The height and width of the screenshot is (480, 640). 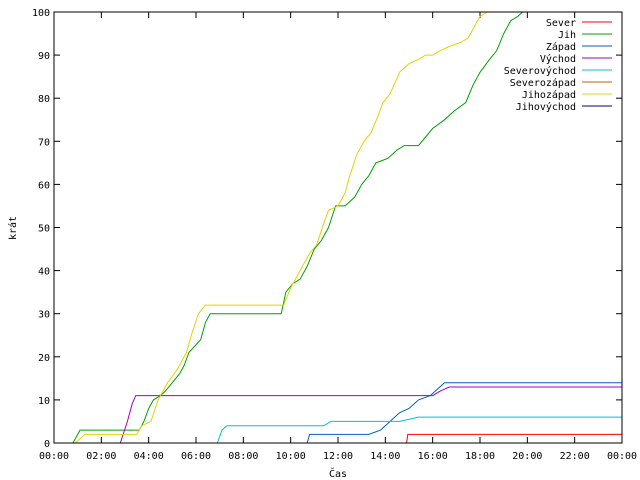 What do you see at coordinates (44, 401) in the screenshot?
I see `y-tick-label: 10` at bounding box center [44, 401].